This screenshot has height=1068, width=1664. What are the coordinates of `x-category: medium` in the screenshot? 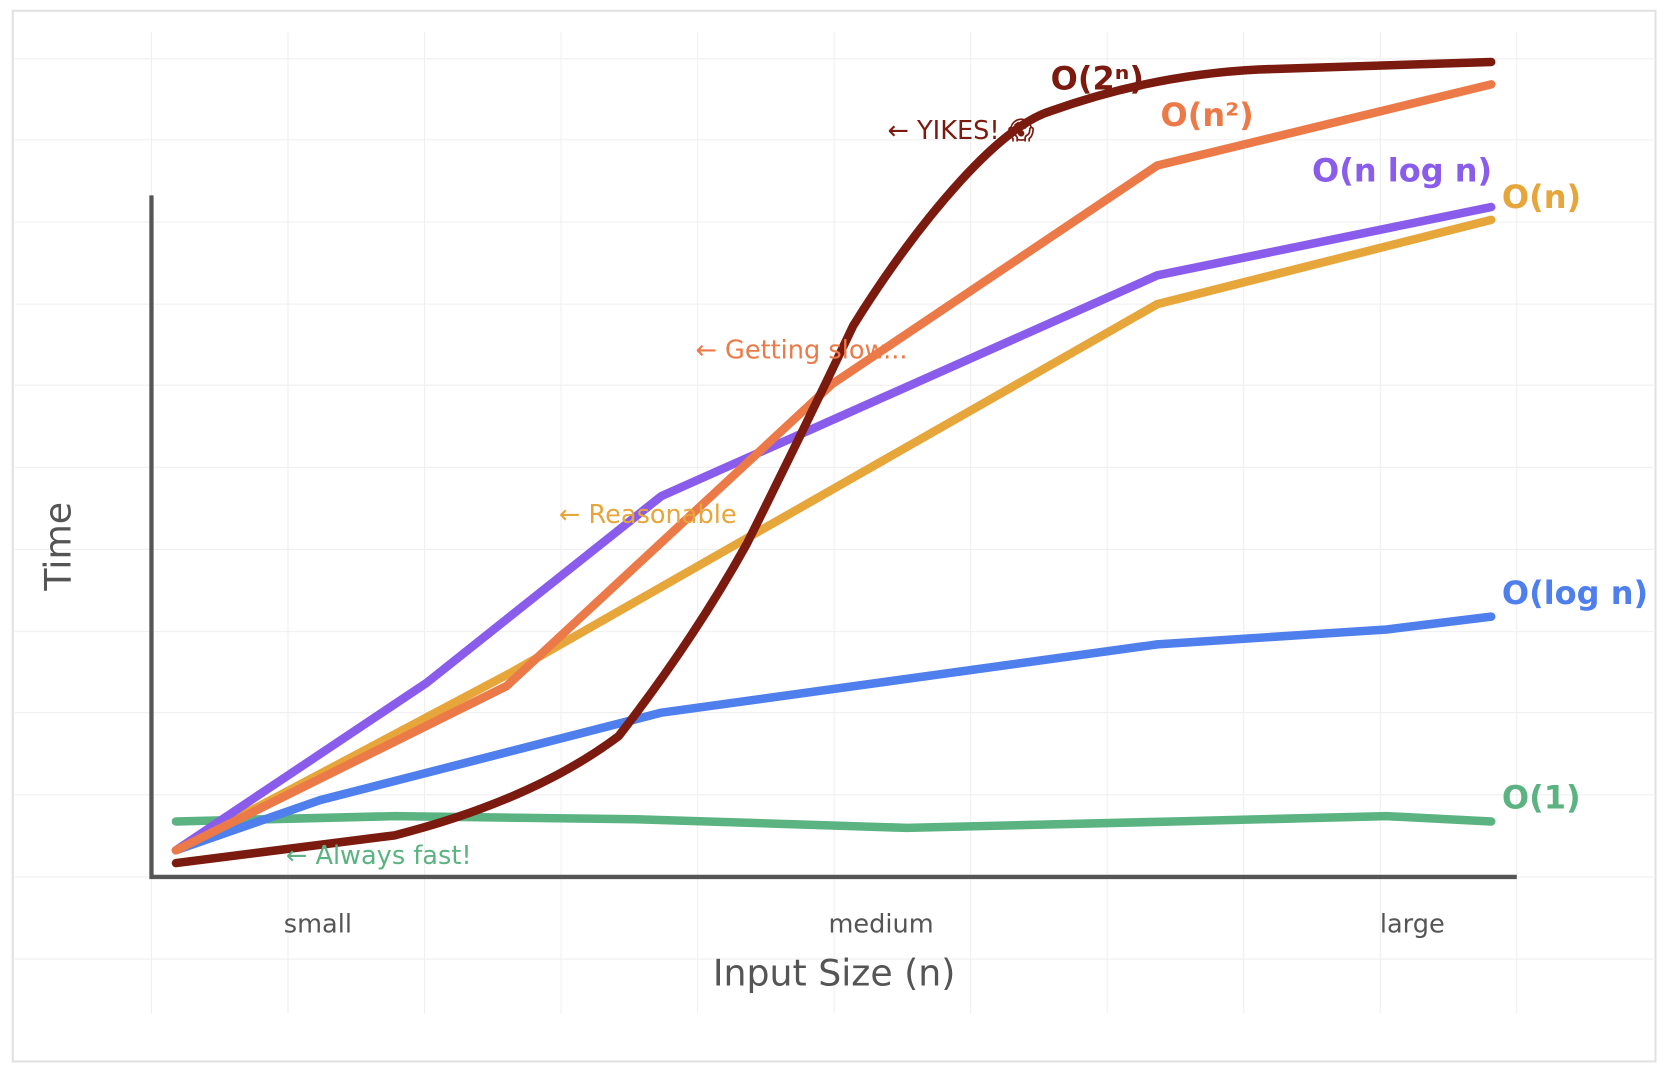 It's located at (880, 924).